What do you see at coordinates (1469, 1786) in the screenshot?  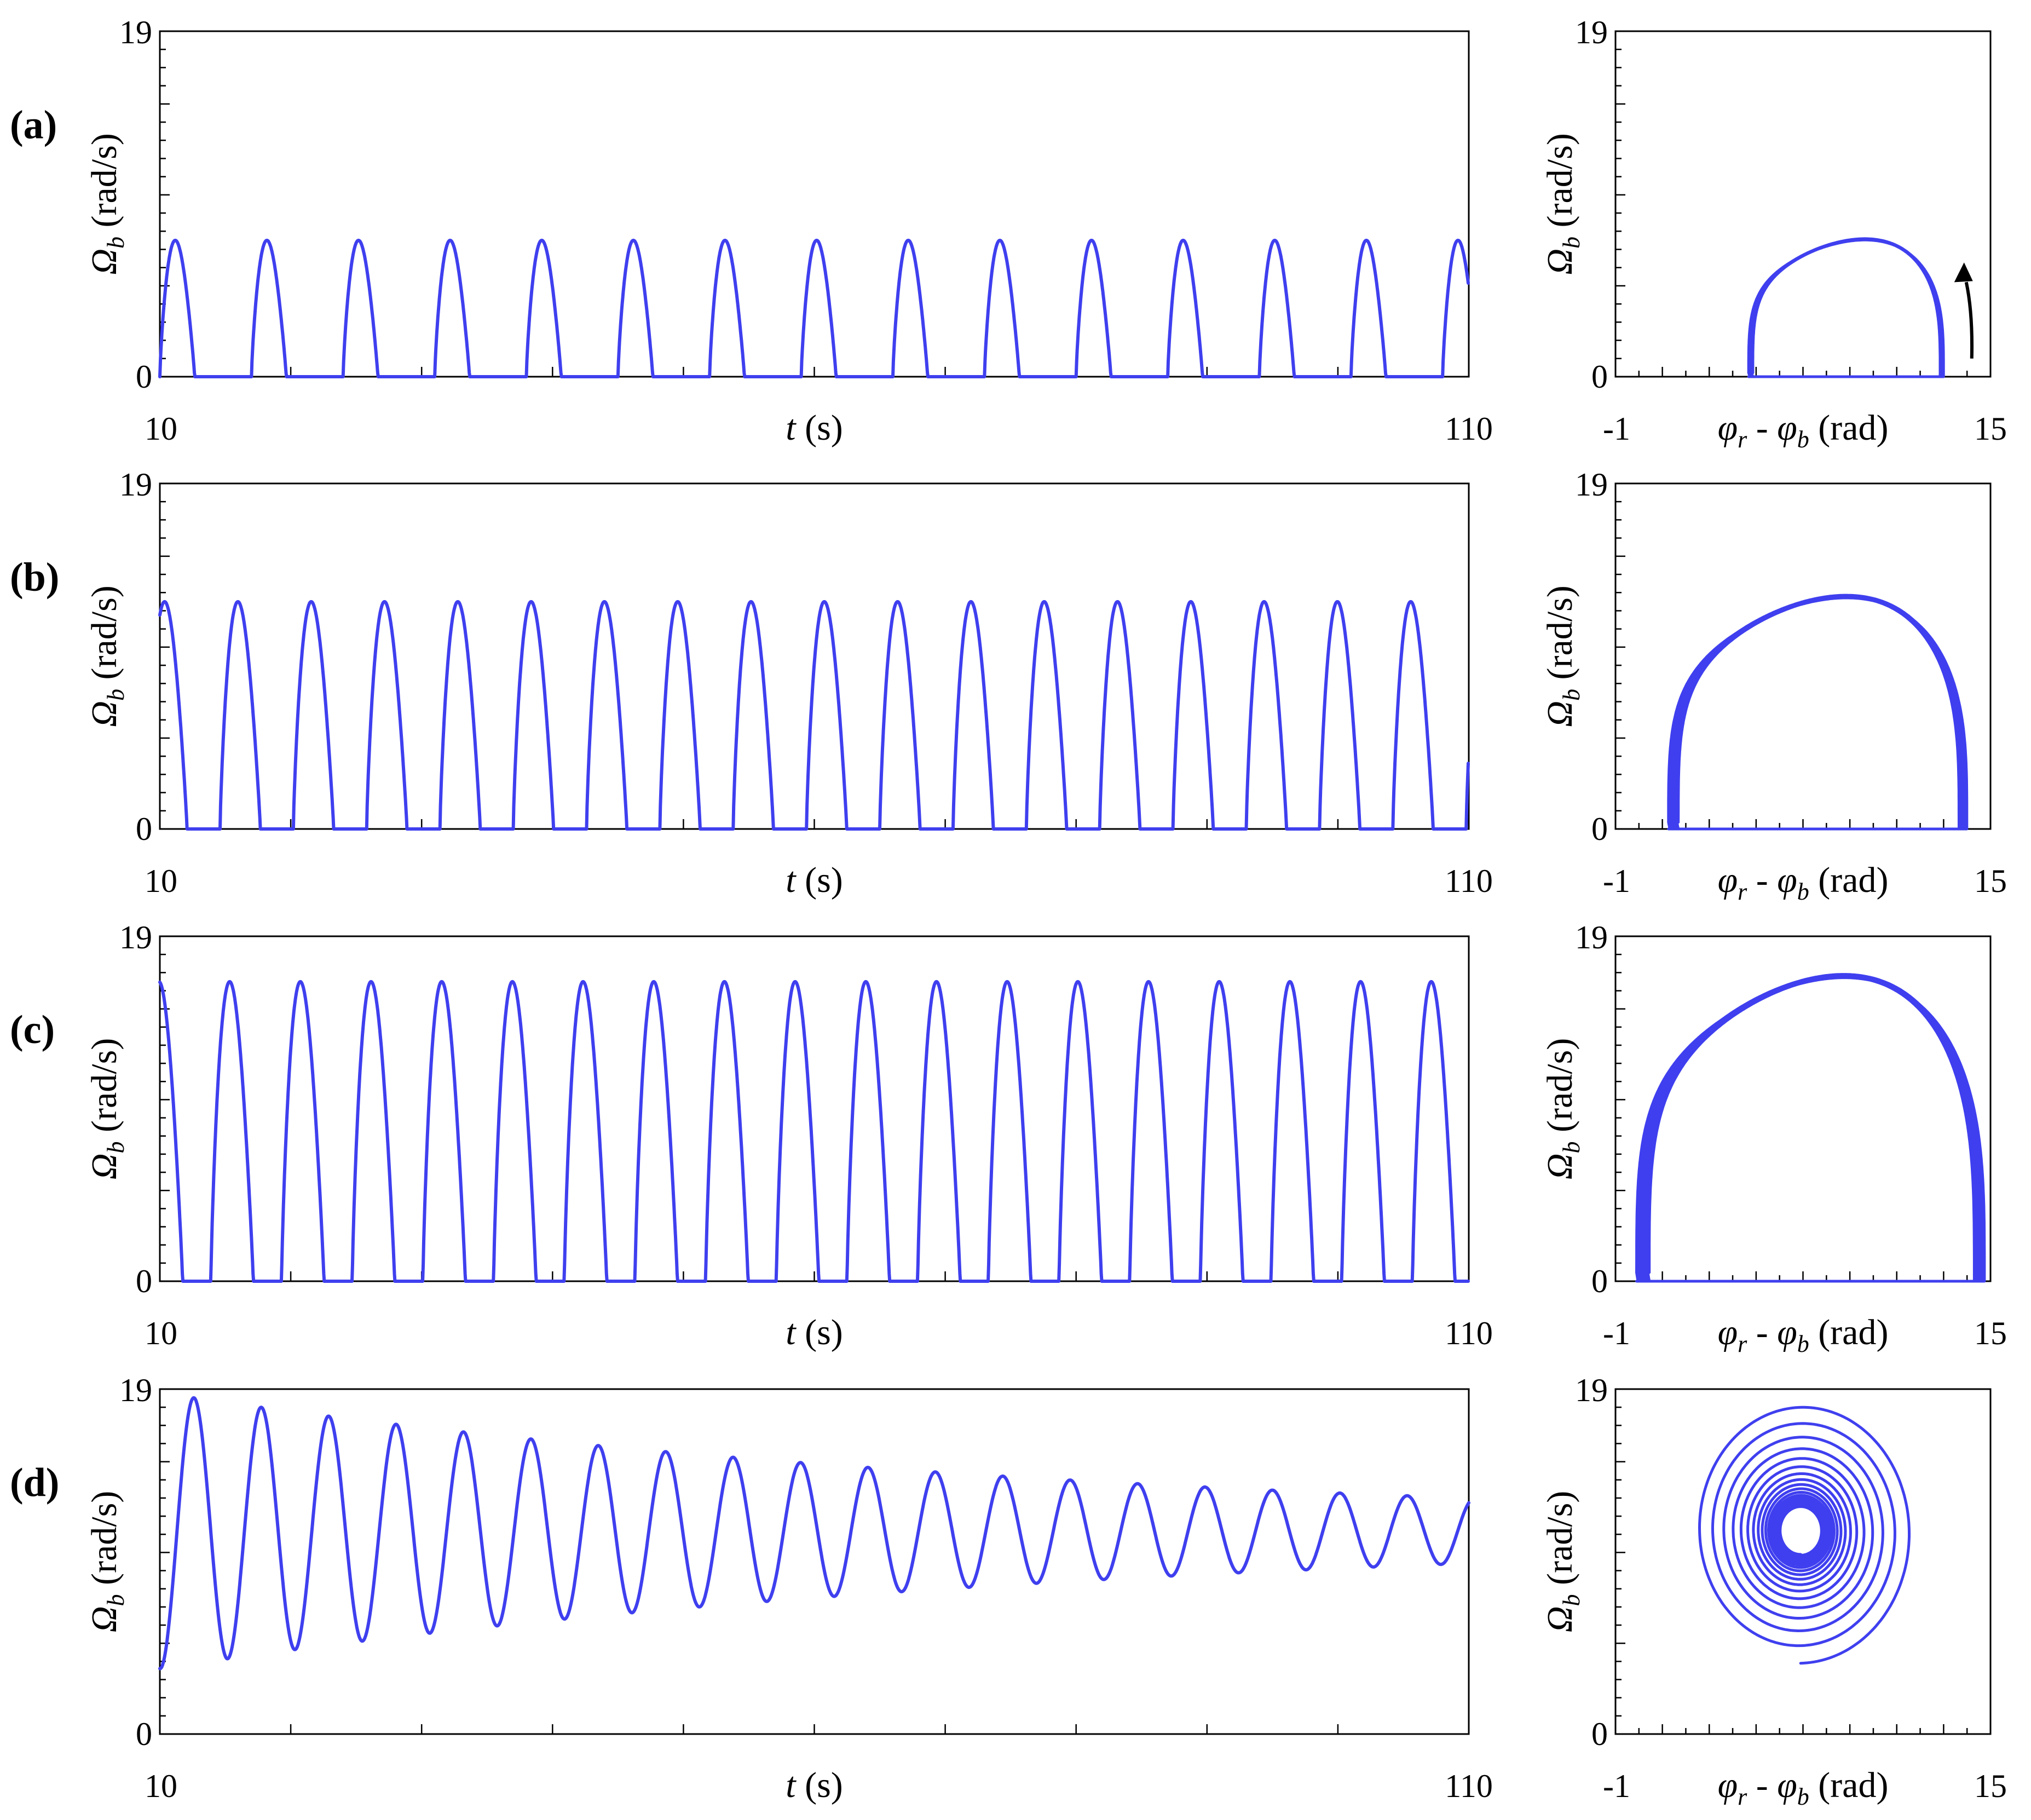 I see `panel-d-time-x-tick-label-max: 110` at bounding box center [1469, 1786].